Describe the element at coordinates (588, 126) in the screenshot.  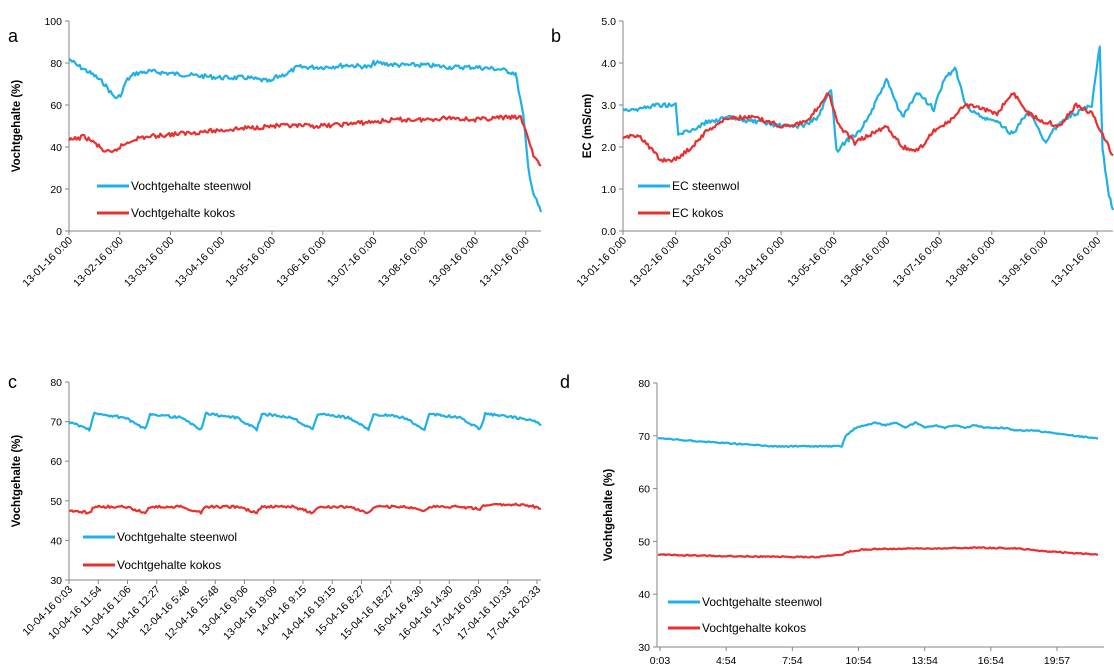
I see `y-axis-title: EC (mS/cm)` at that location.